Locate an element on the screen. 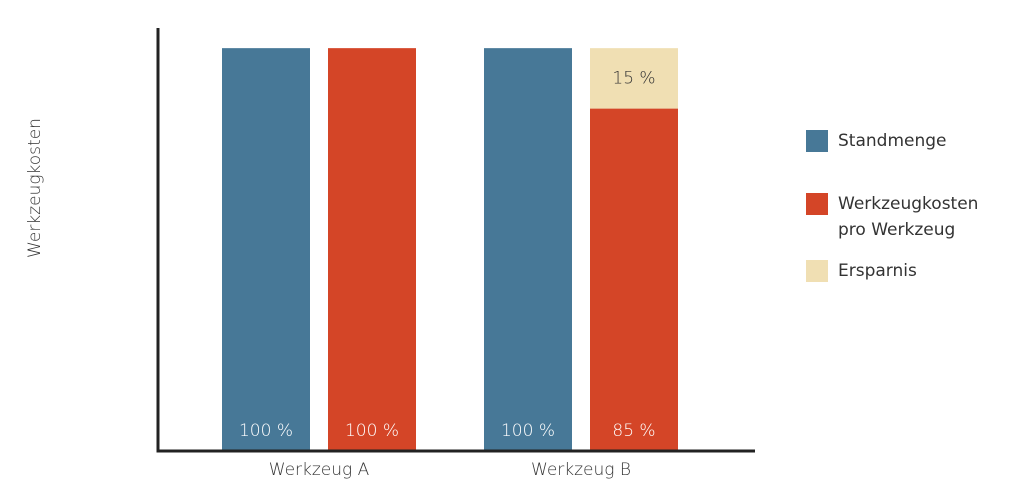  legend-item: Standmenge is located at coordinates (907, 141).